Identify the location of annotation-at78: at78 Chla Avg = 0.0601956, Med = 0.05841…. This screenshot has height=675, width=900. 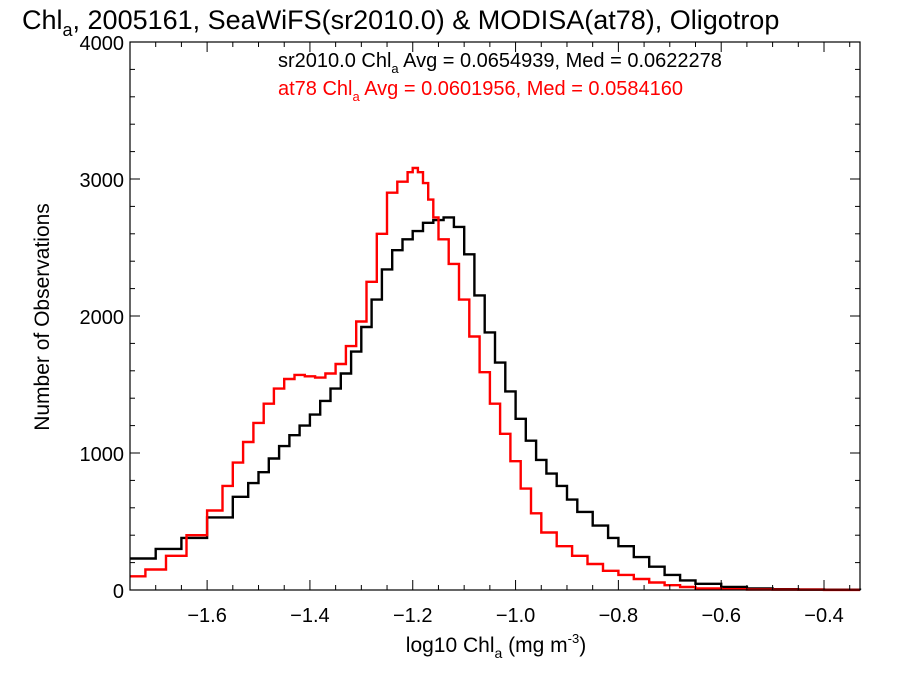
(480, 91).